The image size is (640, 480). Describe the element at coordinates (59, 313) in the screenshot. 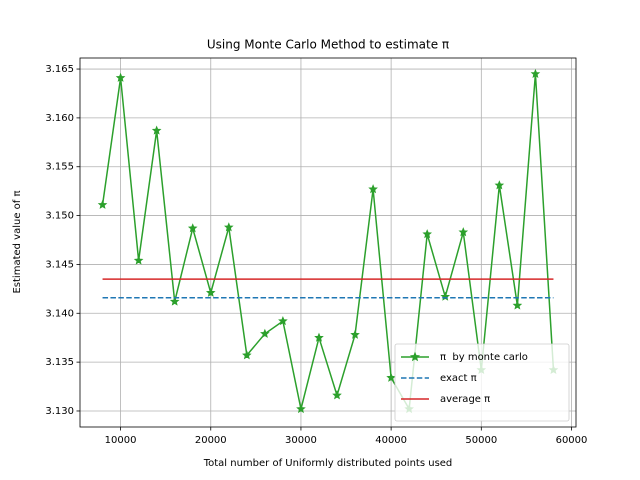

I see `y-tick-label: 3.140` at that location.